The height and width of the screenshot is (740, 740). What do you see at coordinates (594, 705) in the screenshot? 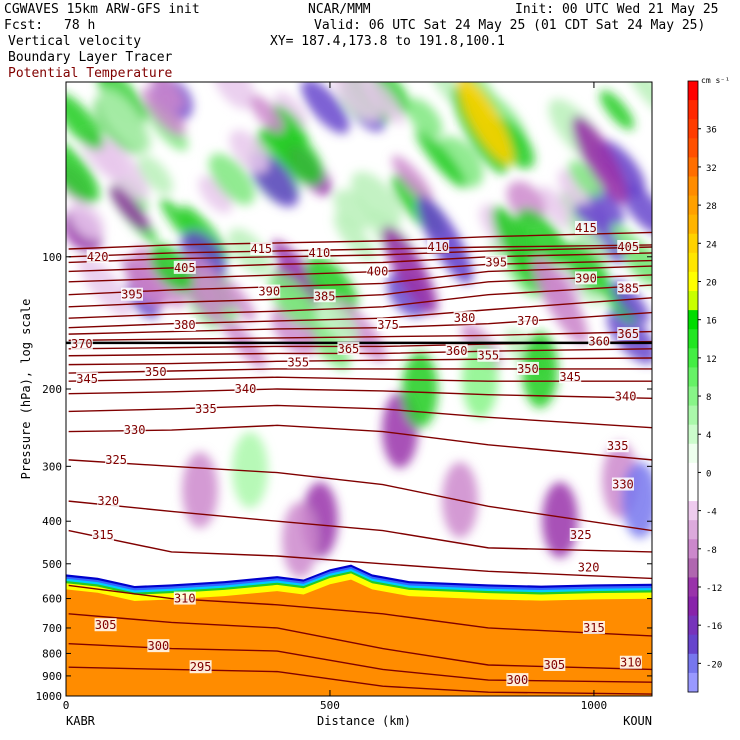
I see `x-tick-label: 1000` at bounding box center [594, 705].